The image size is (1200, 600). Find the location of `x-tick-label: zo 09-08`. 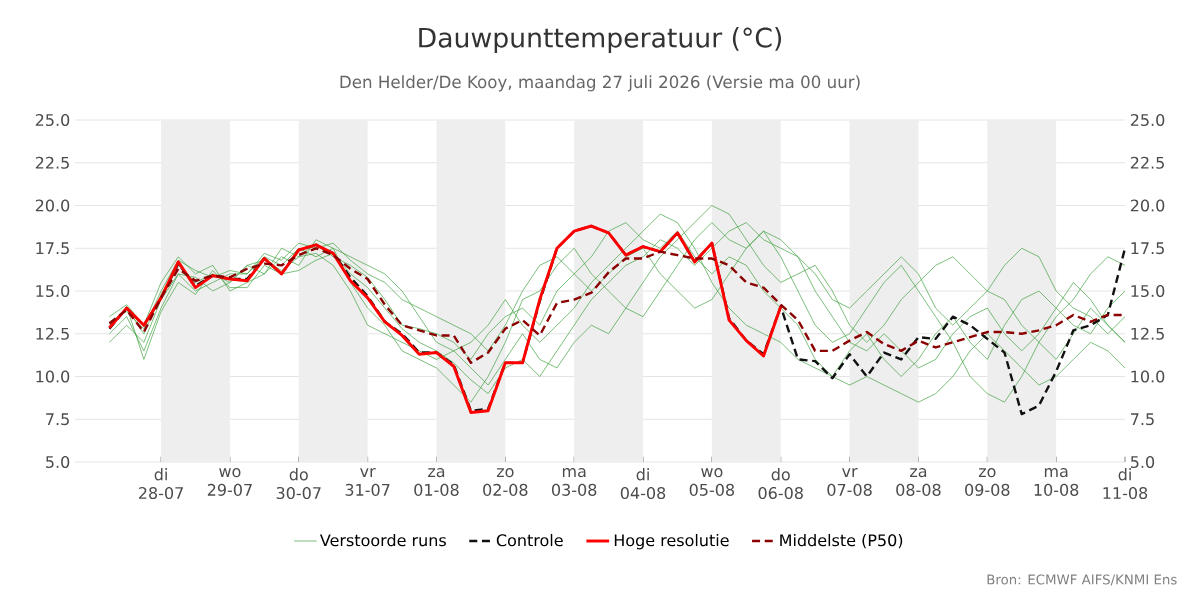

x-tick-label: zo 09-08 is located at coordinates (987, 482).